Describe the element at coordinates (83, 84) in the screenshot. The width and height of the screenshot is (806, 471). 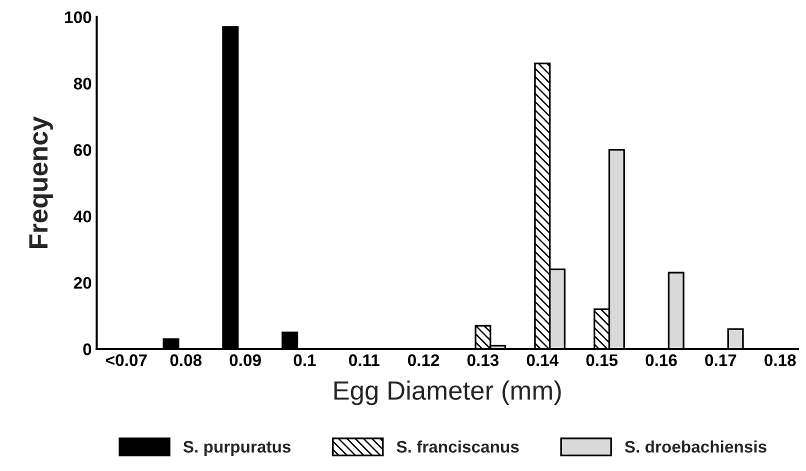
I see `y-tick-label: 80` at that location.